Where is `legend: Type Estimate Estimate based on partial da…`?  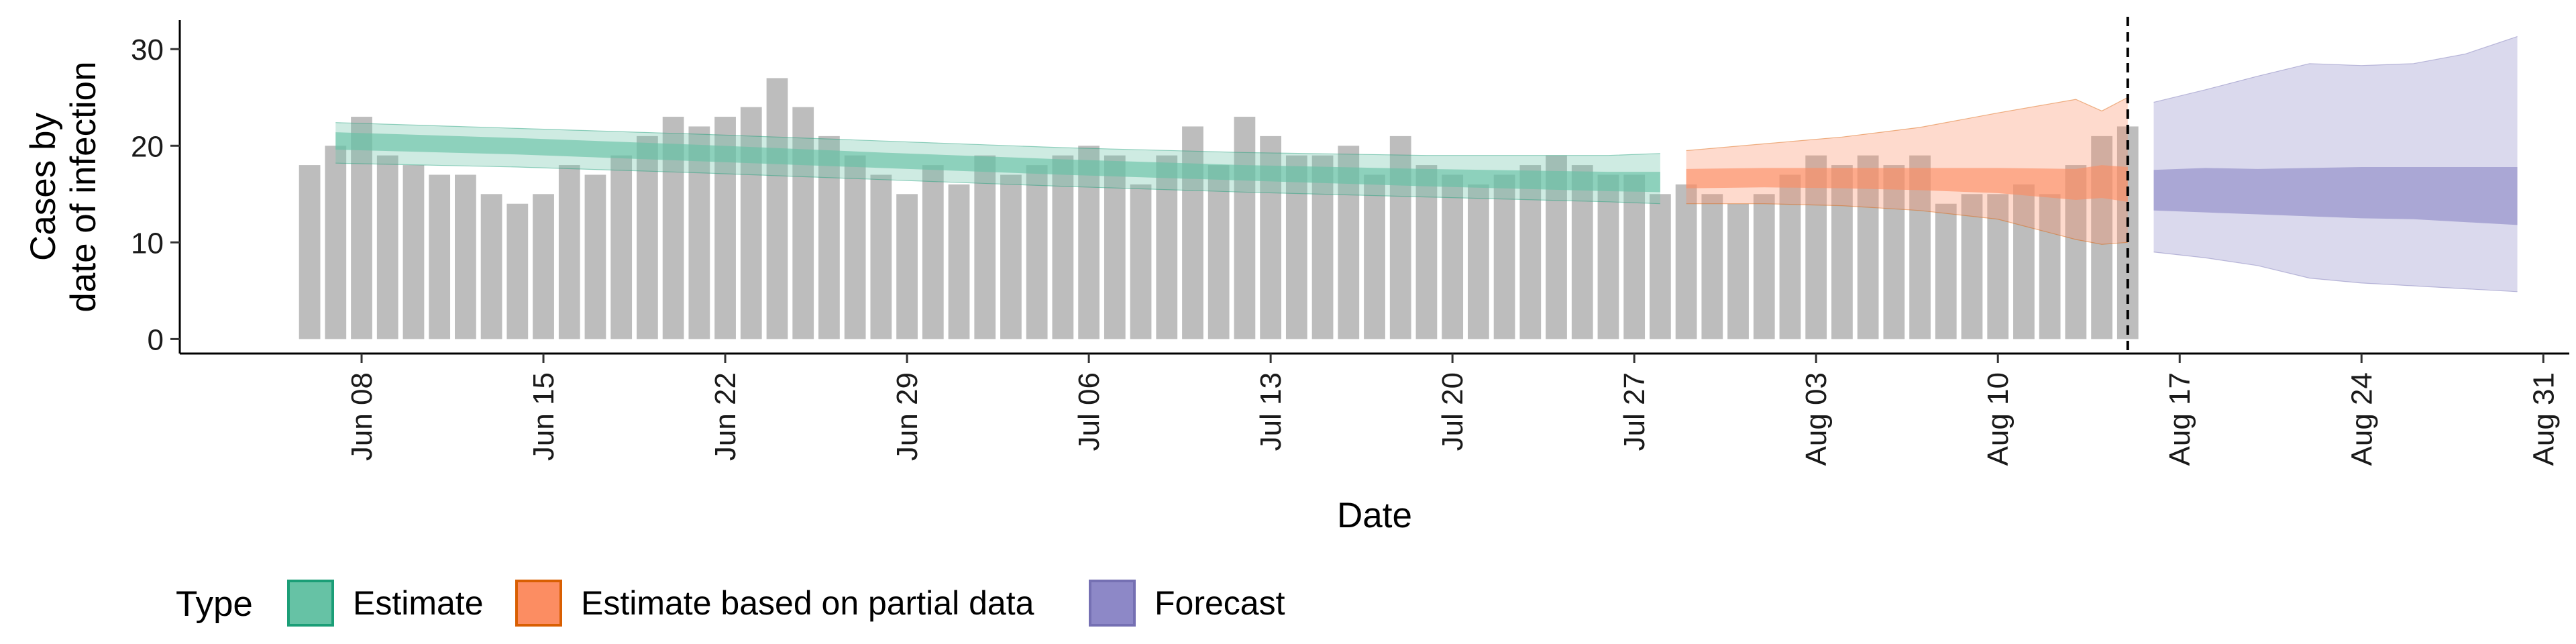 legend: Type Estimate Estimate based on partial da… is located at coordinates (730, 603).